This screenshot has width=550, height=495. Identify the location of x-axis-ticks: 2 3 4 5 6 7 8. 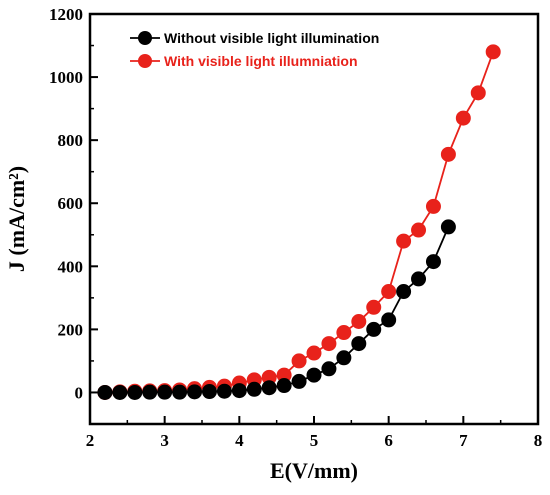
(314, 433).